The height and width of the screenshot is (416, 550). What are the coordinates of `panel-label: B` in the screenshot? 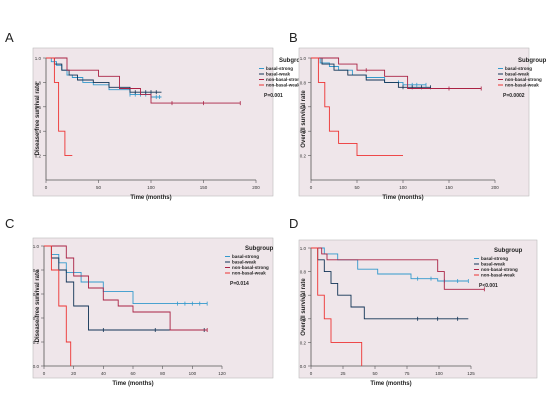 It's located at (293, 37).